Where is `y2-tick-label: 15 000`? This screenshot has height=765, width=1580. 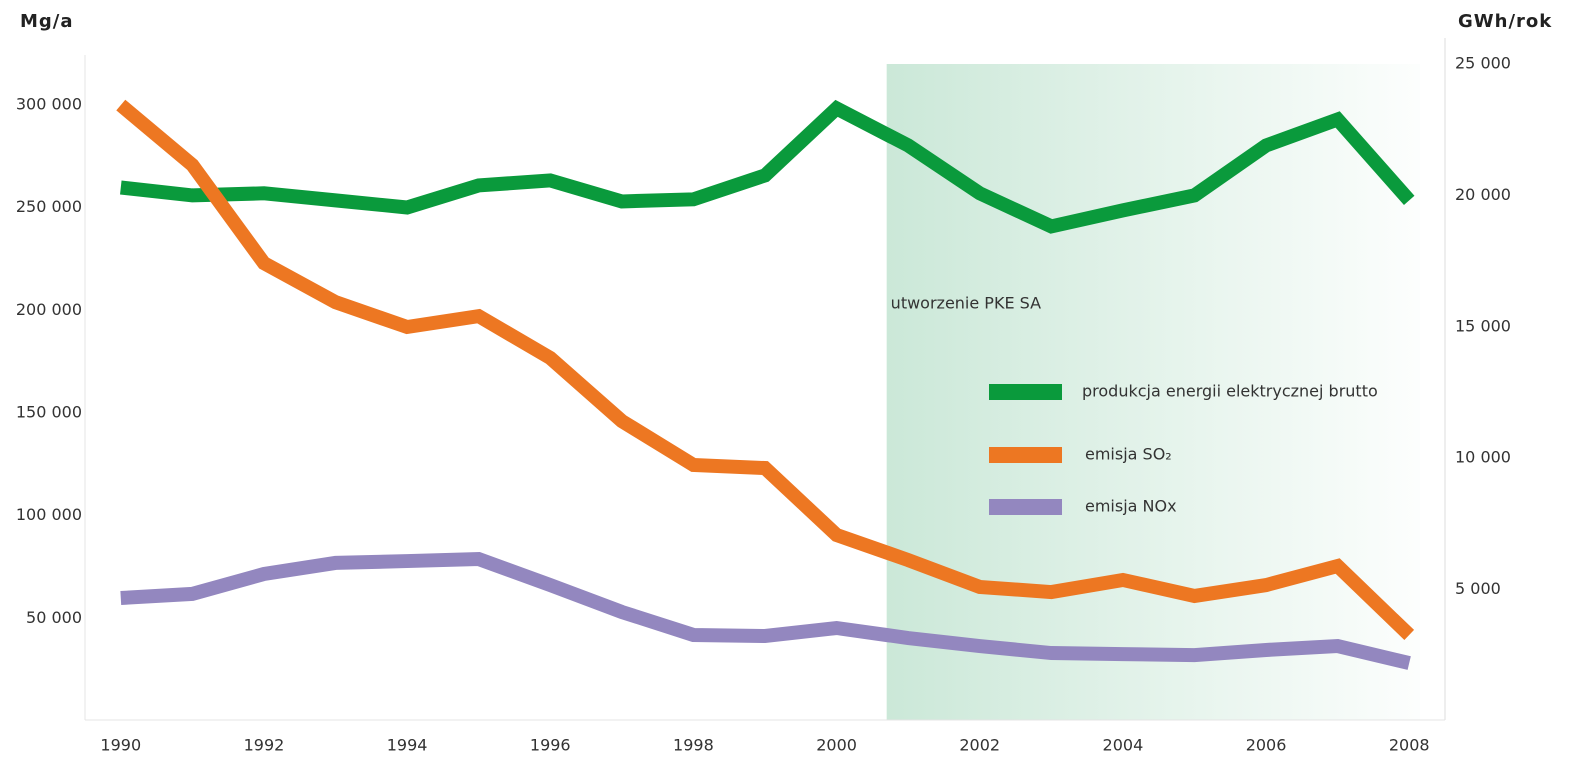
y2-tick-label: 15 000 is located at coordinates (1483, 325).